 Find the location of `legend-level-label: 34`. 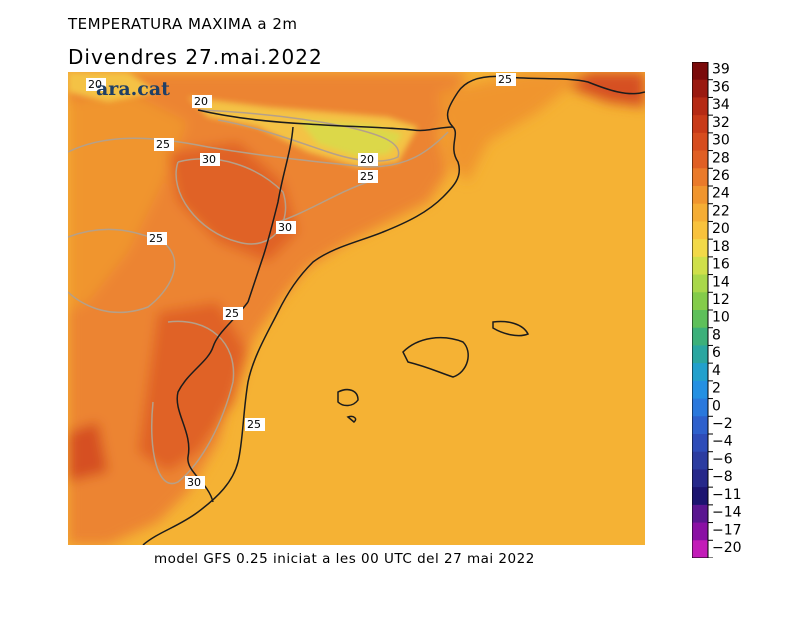

legend-level-label: 34 is located at coordinates (721, 105).